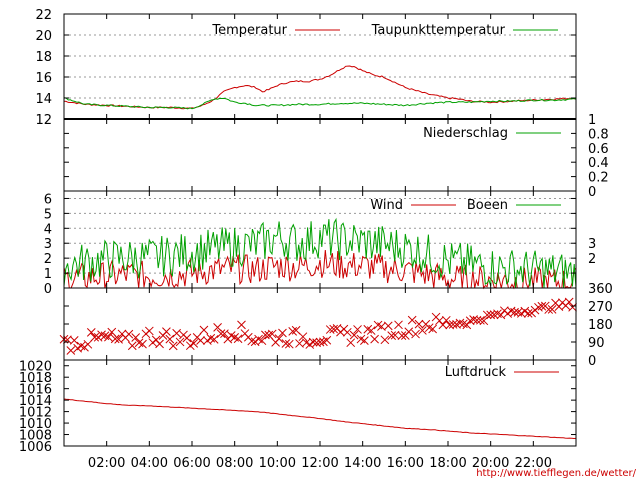 The image size is (640, 480). What do you see at coordinates (320, 103) in the screenshot?
I see `panel-1-series-taupunkttemperatur` at bounding box center [320, 103].